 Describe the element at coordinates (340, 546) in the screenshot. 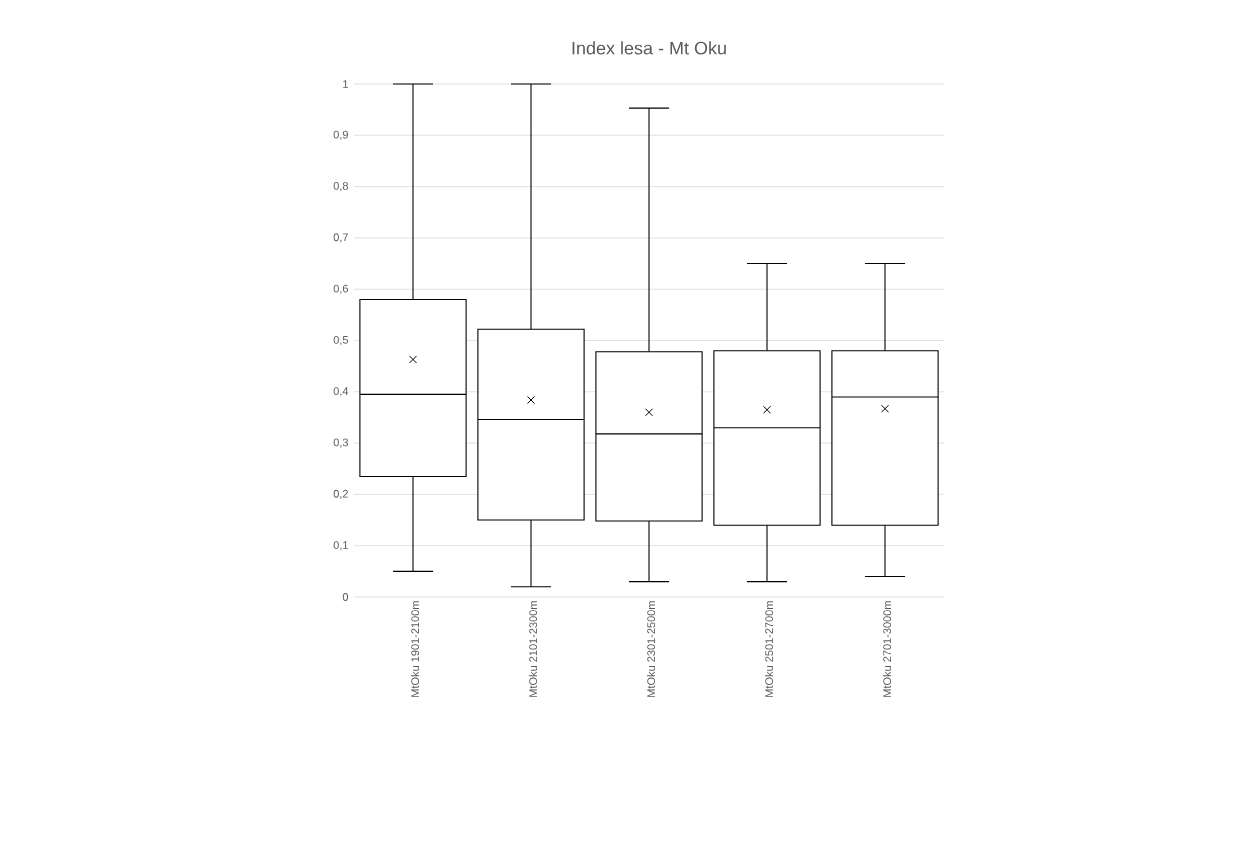

I see `y-tick-label: 0,1` at that location.